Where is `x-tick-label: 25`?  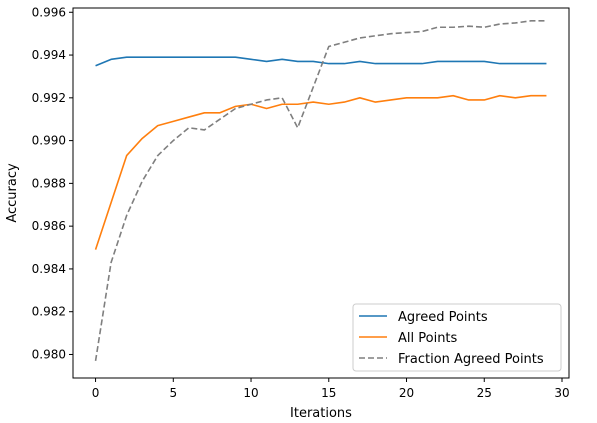 x-tick-label: 25 is located at coordinates (484, 393).